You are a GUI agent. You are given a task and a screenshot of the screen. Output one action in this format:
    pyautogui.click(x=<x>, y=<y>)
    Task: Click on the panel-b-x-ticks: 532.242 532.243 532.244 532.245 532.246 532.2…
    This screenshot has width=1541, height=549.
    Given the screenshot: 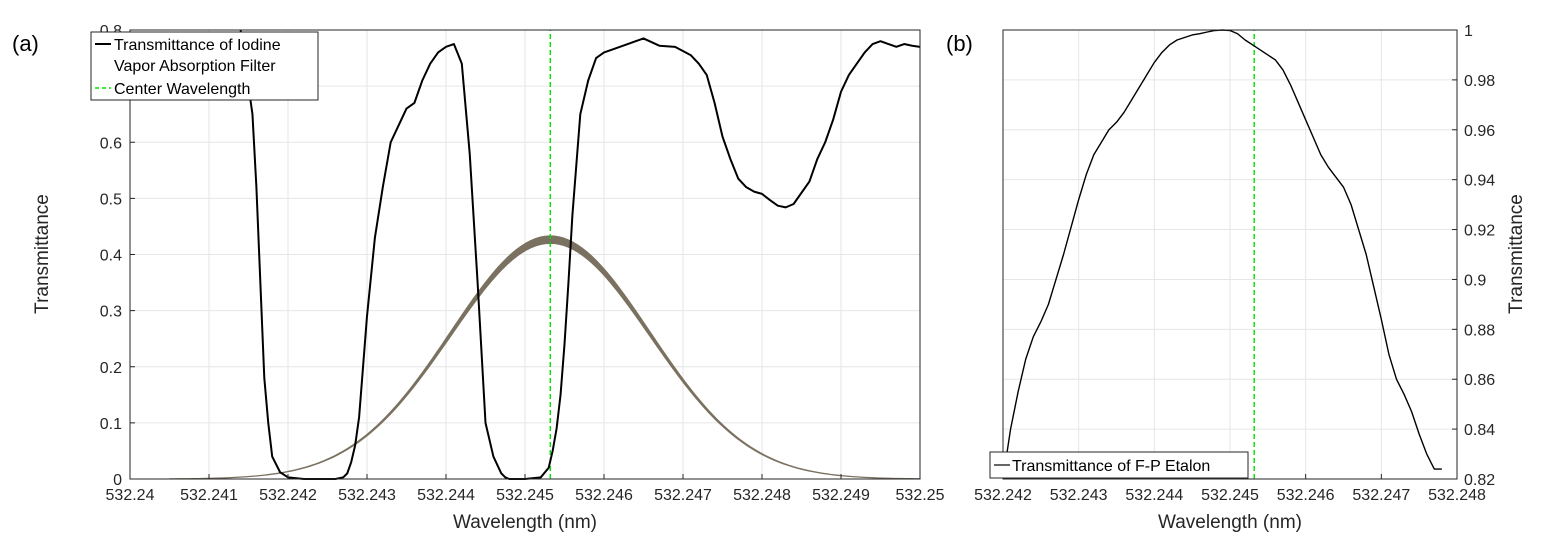 What is the action you would take?
    pyautogui.click(x=1230, y=489)
    